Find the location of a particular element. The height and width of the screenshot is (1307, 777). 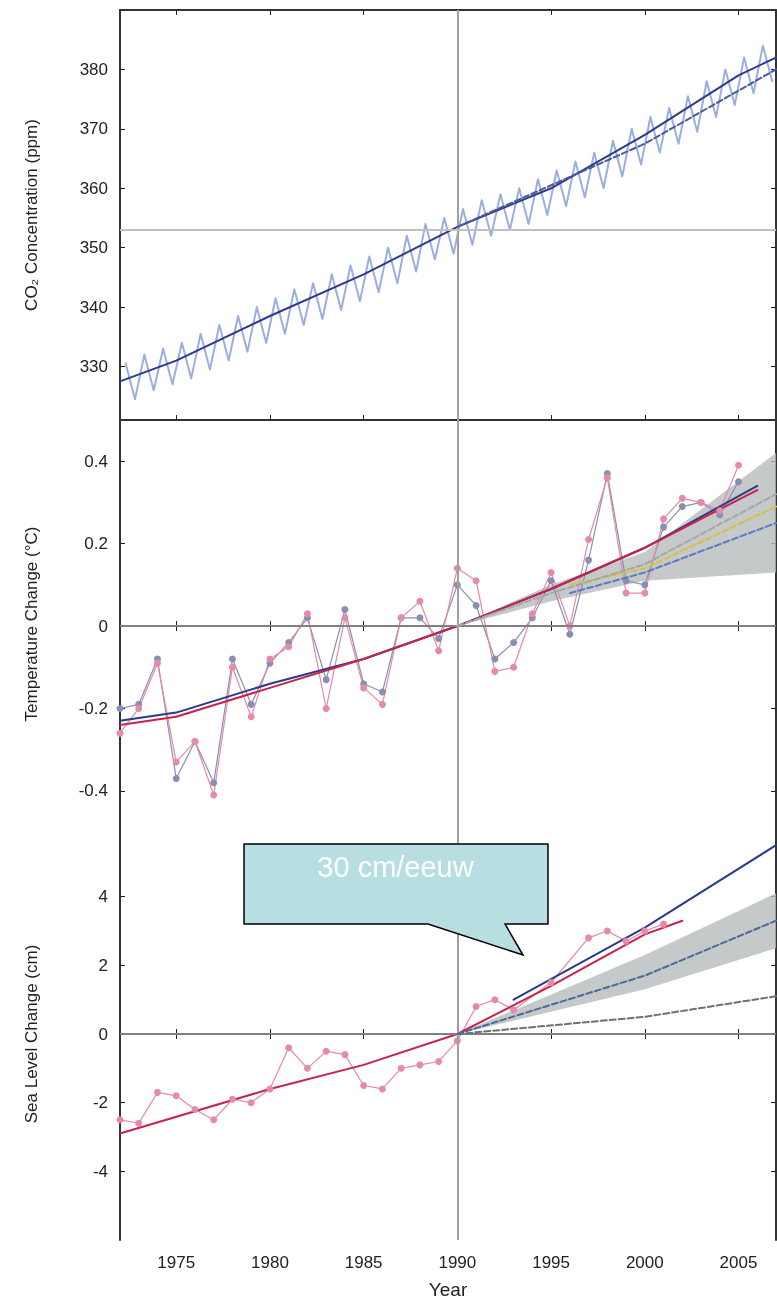

x-tick-label: 1985 is located at coordinates (363, 1262).